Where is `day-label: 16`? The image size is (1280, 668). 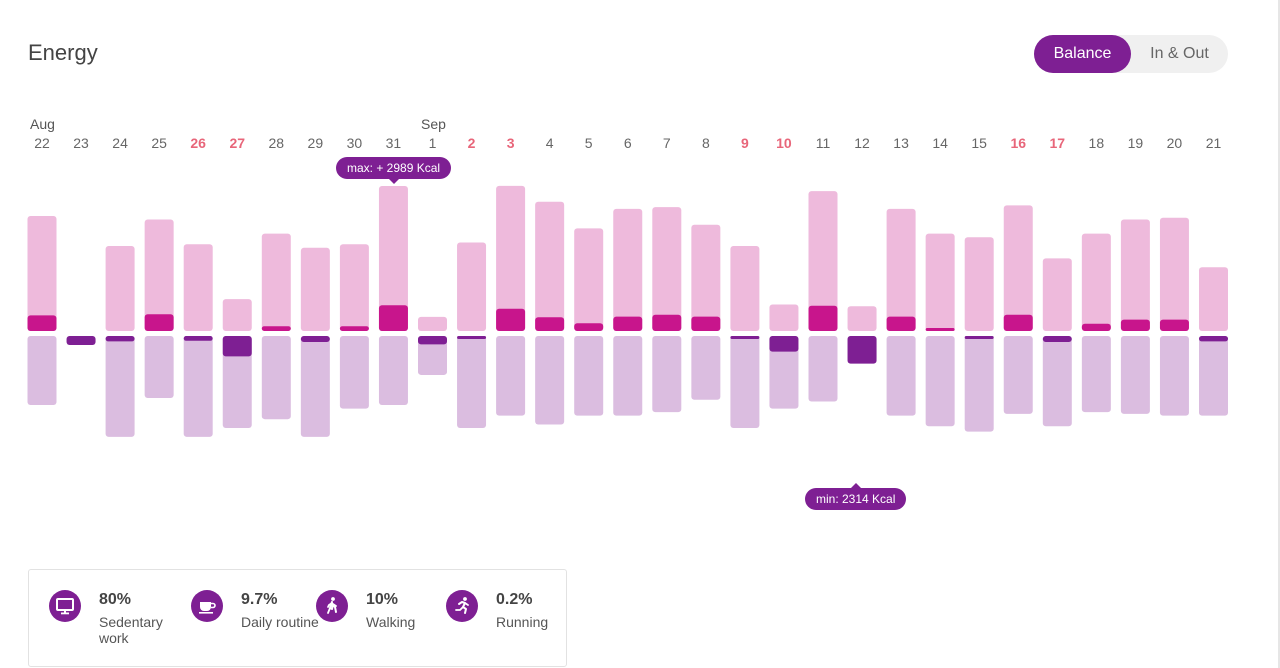
day-label: 16 is located at coordinates (1018, 143).